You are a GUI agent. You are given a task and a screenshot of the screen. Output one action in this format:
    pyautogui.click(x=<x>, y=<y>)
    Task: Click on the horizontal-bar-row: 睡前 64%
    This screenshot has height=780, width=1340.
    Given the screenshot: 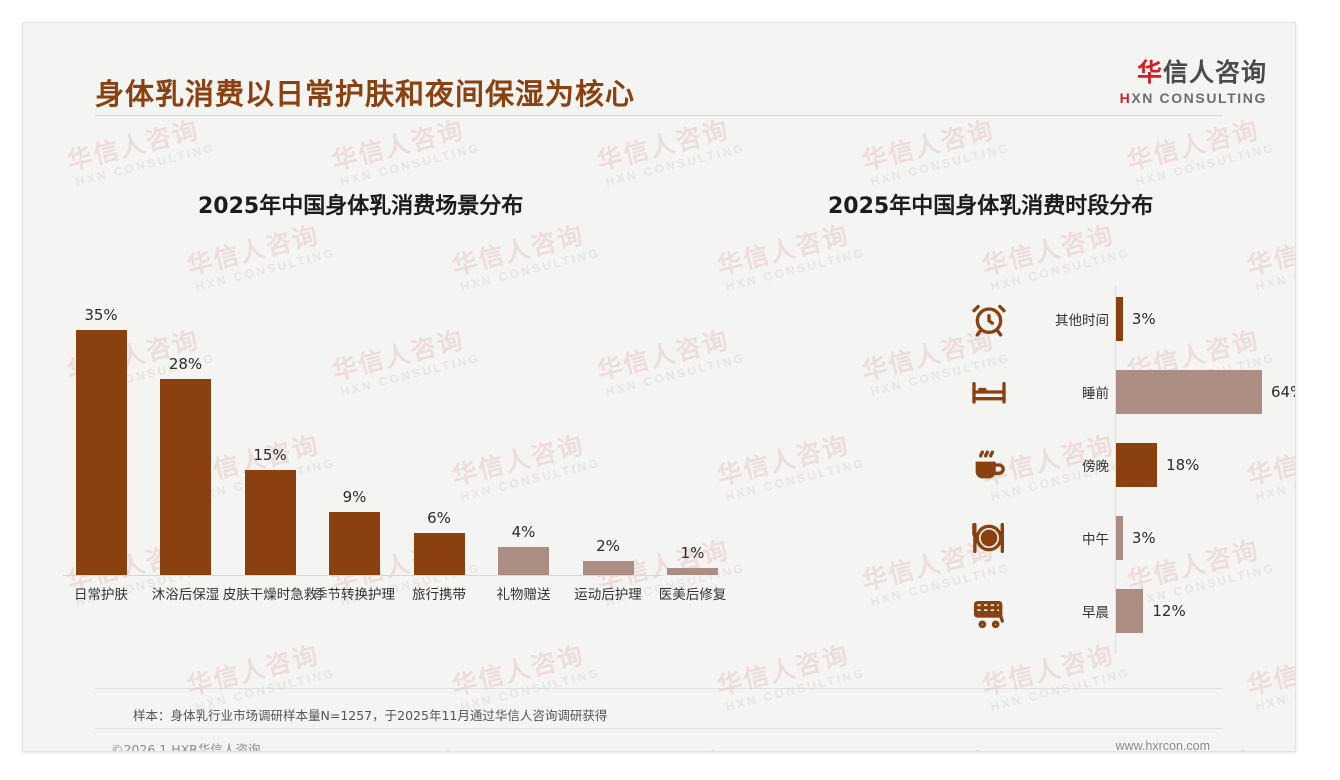 What is the action you would take?
    pyautogui.click(x=1124, y=392)
    